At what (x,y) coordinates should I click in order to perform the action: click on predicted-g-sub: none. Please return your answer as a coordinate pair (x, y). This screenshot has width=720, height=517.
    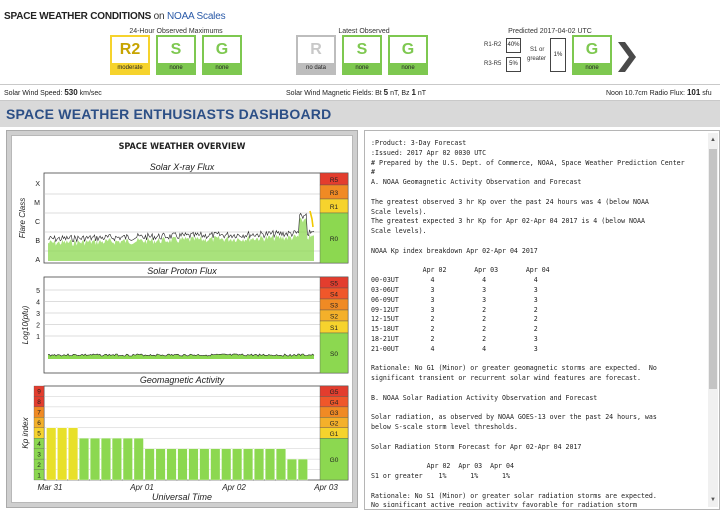
    Looking at the image, I should click on (592, 68).